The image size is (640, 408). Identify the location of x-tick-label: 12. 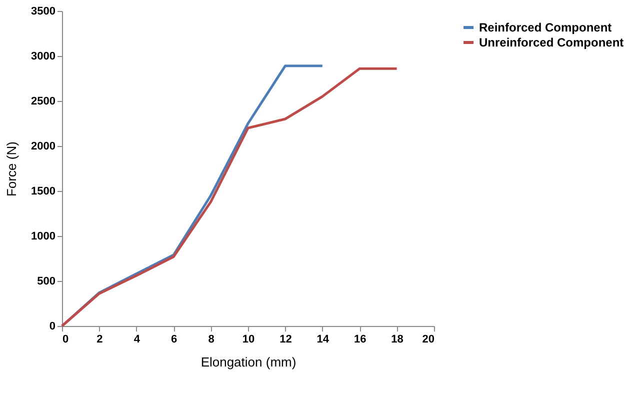
(286, 340).